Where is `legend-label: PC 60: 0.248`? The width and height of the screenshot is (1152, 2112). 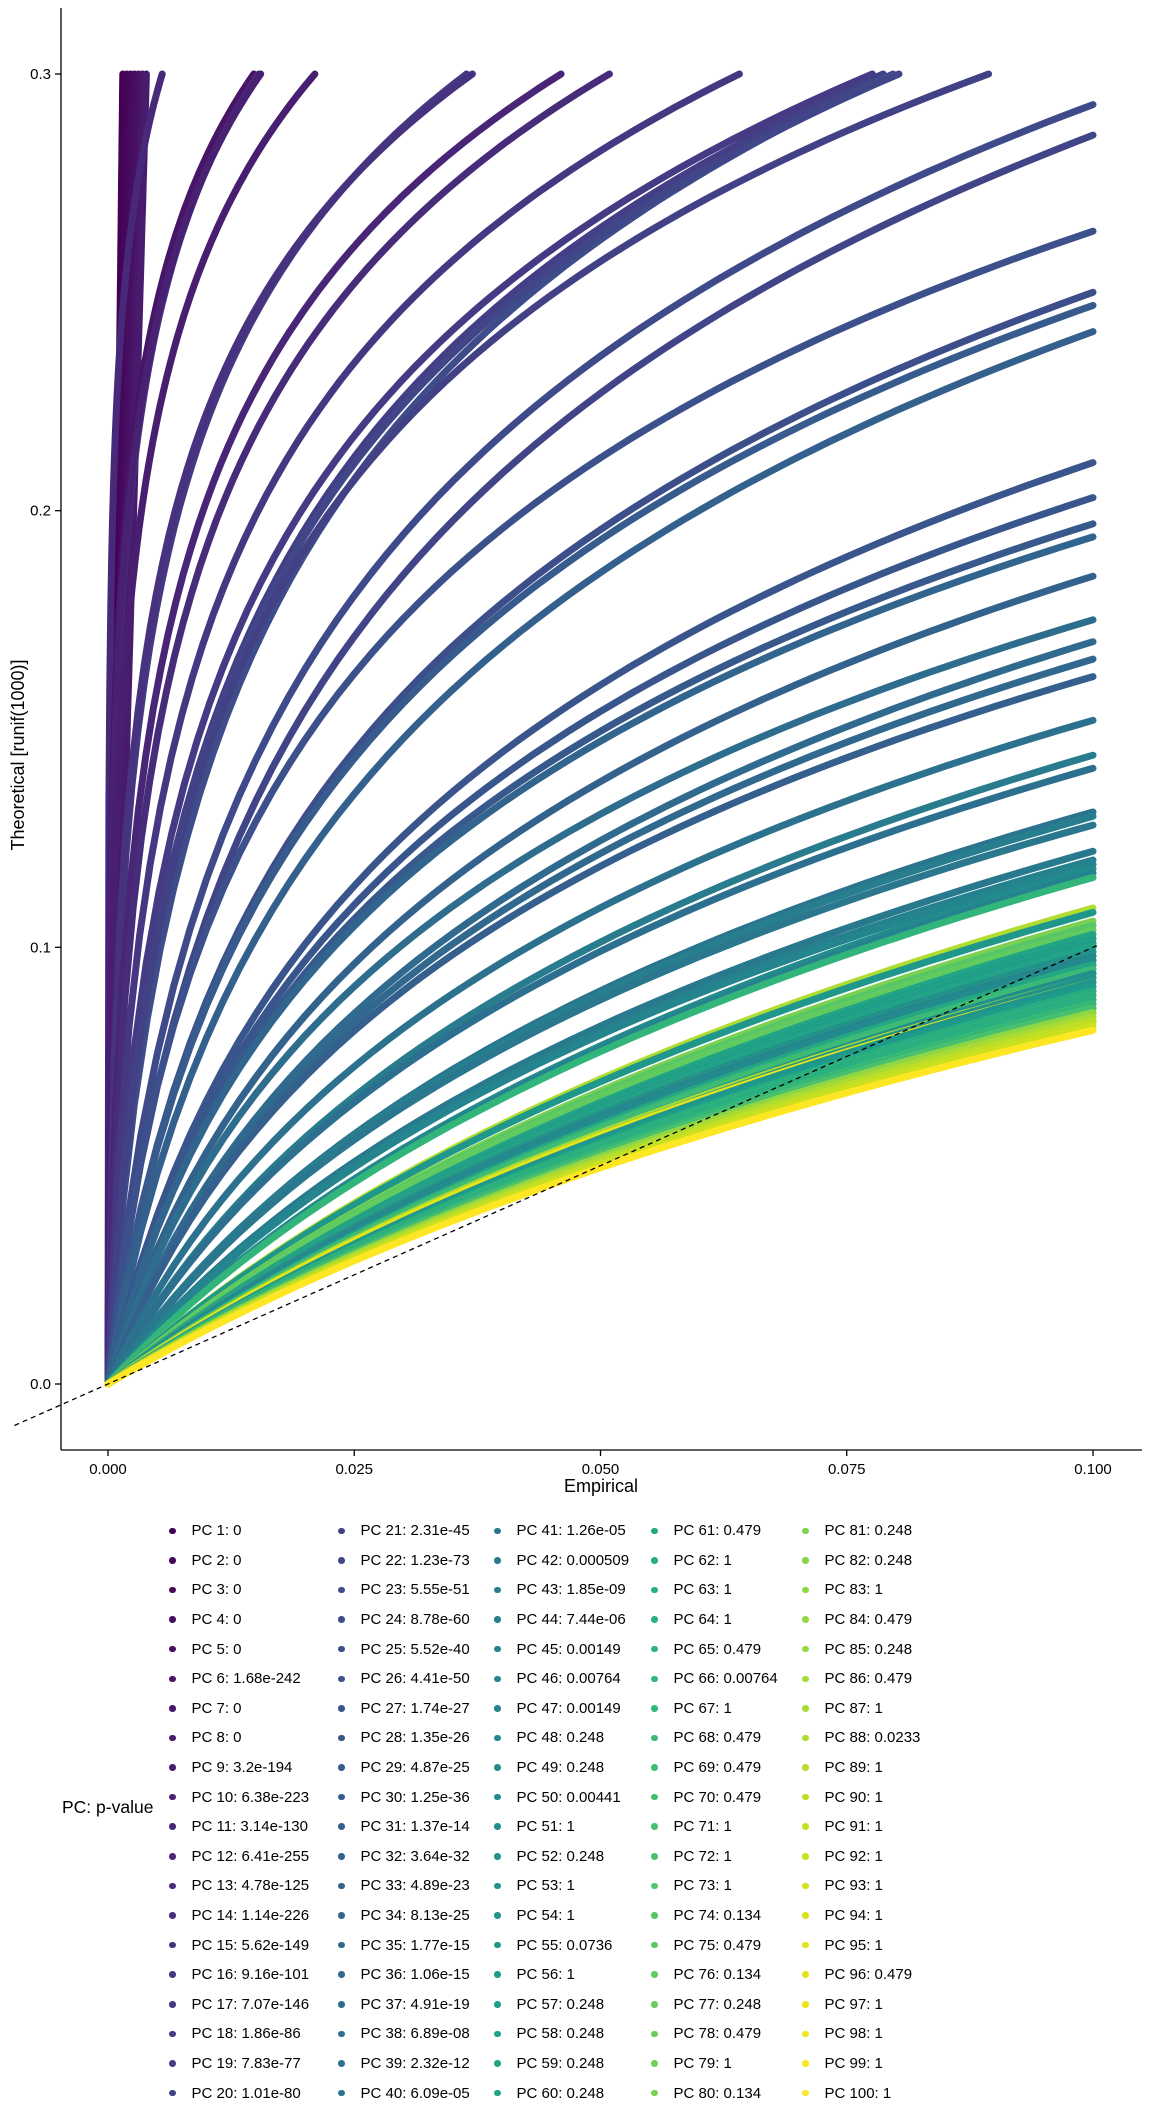 legend-label: PC 60: 0.248 is located at coordinates (560, 2093).